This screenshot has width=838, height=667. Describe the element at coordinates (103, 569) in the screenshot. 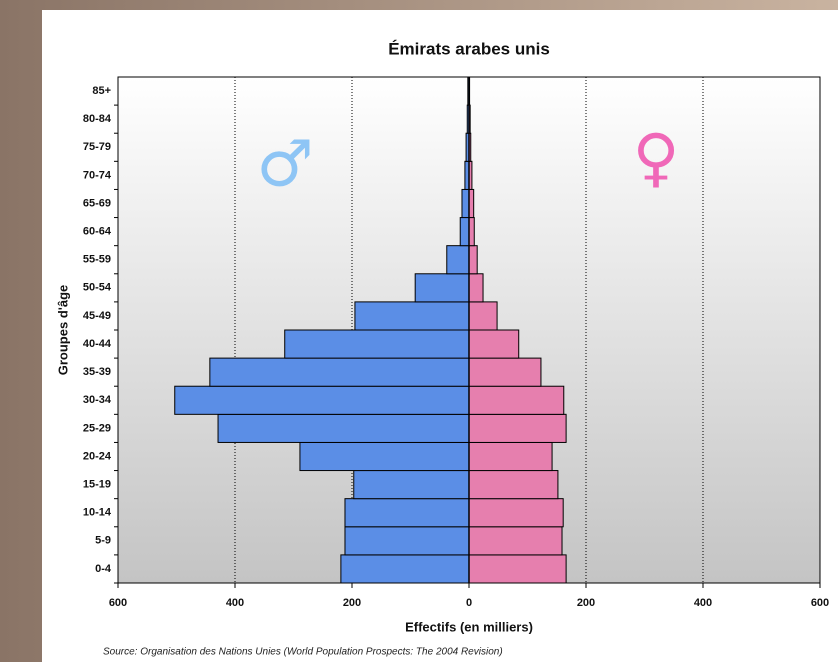

I see `y-tick-label: 0-4` at that location.